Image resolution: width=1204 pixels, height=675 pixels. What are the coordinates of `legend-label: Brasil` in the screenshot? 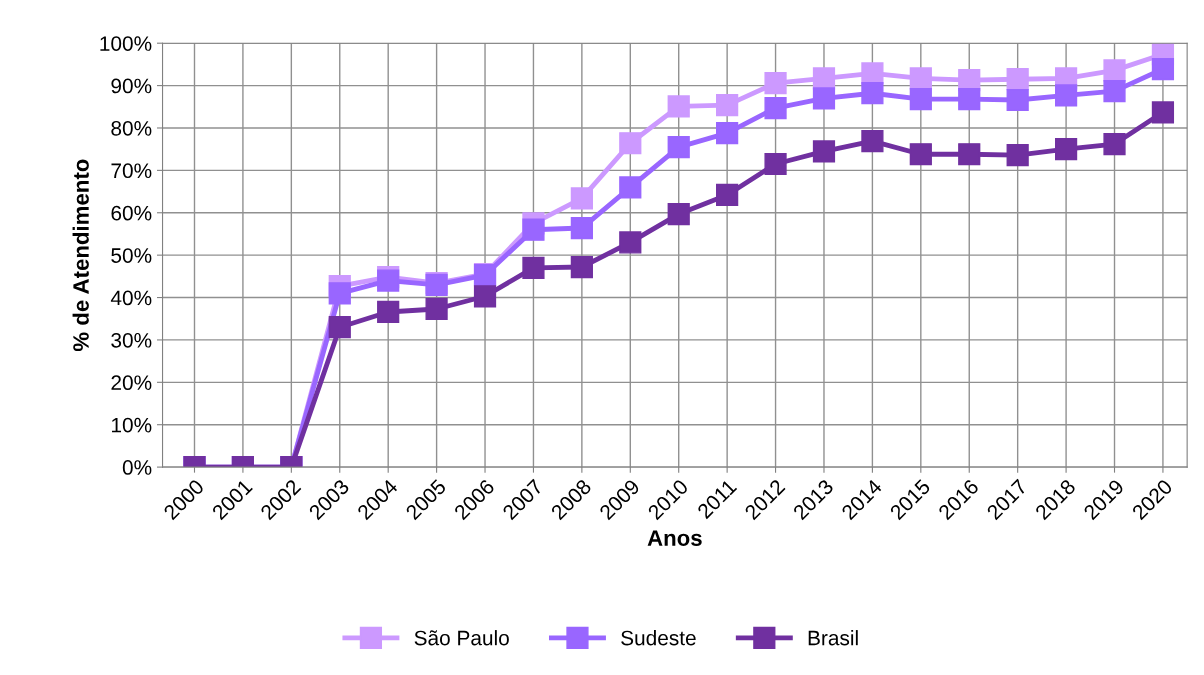 It's located at (833, 638).